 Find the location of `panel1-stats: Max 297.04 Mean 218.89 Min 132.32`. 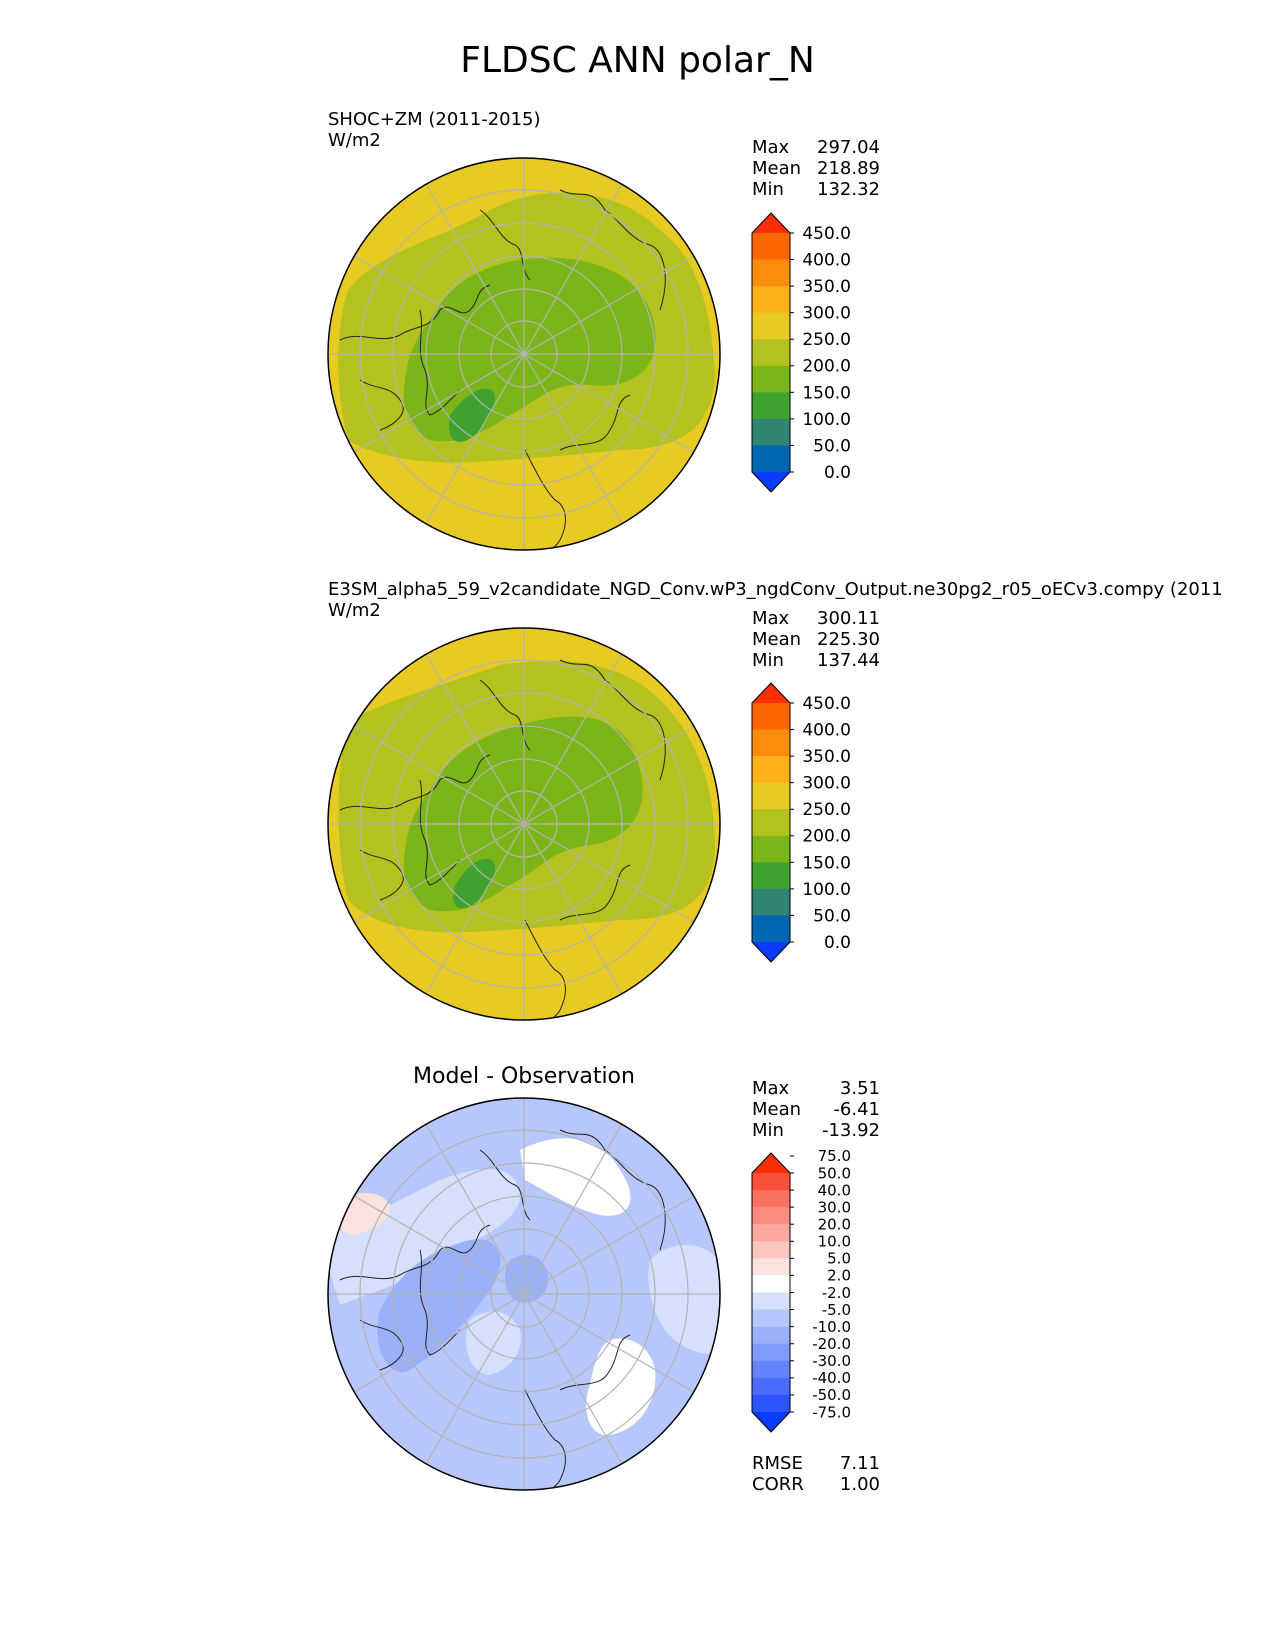

panel1-stats: Max 297.04 Mean 218.89 Min 132.32 is located at coordinates (816, 168).